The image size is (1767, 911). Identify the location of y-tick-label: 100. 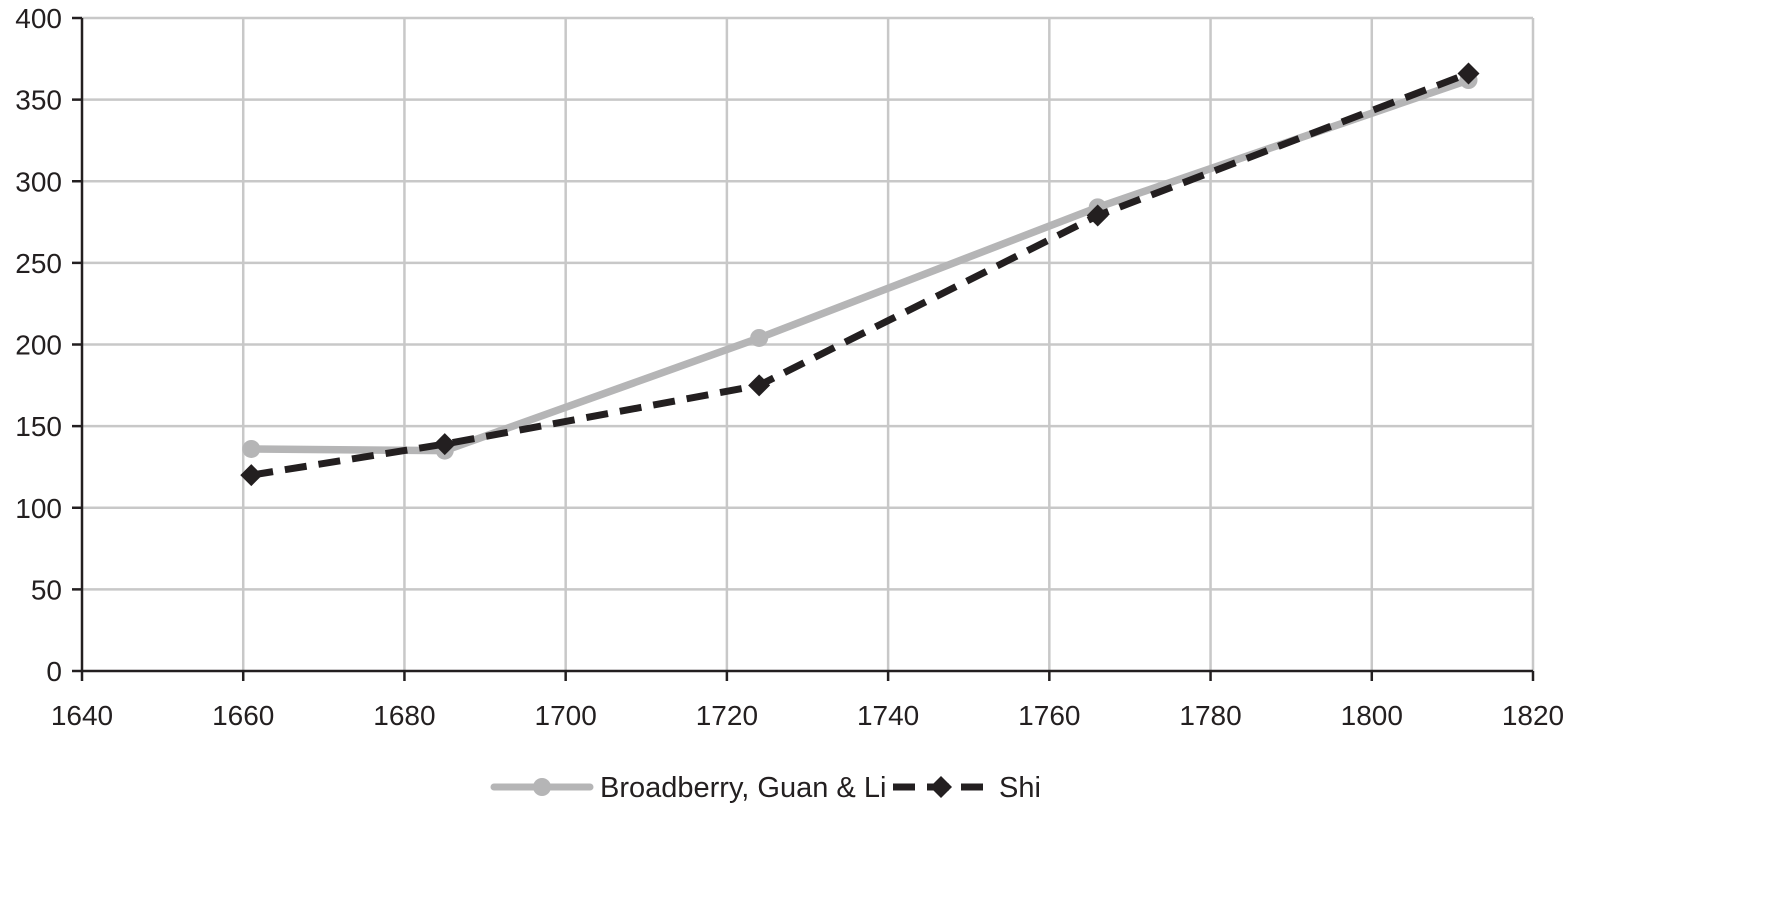
(38, 508).